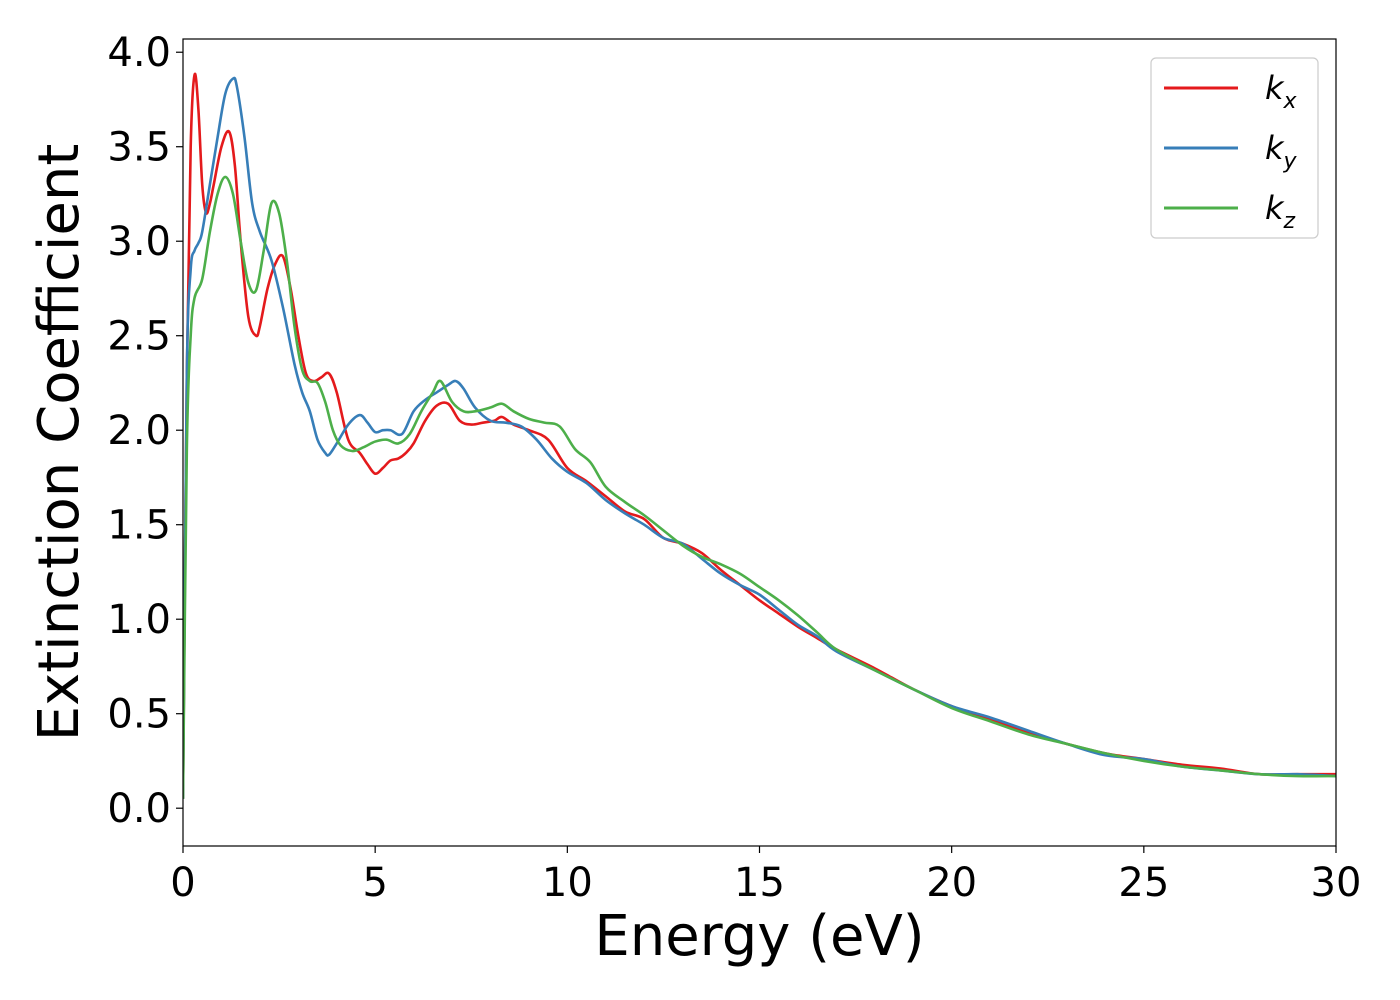 Image resolution: width=1400 pixels, height=1000 pixels. I want to click on y-axis-ticks: 0.0 0.5 1.0 1.5 2.0 2.5 3.0 3.5 4.0, so click(145, 431).